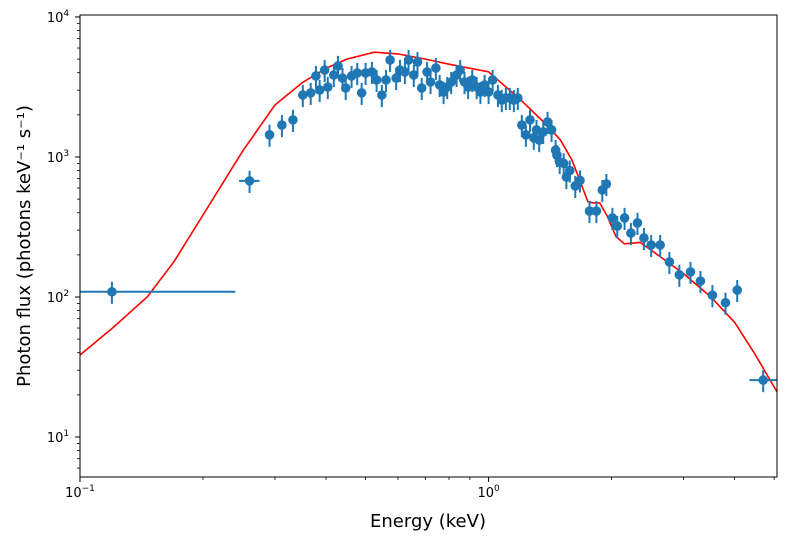 The height and width of the screenshot is (541, 787). What do you see at coordinates (428, 521) in the screenshot?
I see `x-axis-label: Energy (keV)` at bounding box center [428, 521].